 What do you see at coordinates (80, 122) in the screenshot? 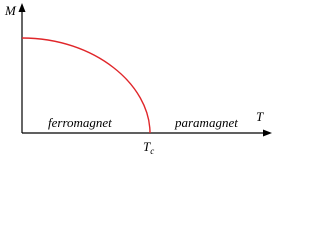
I see `ferromagnet-label: ferromagnet` at bounding box center [80, 122].